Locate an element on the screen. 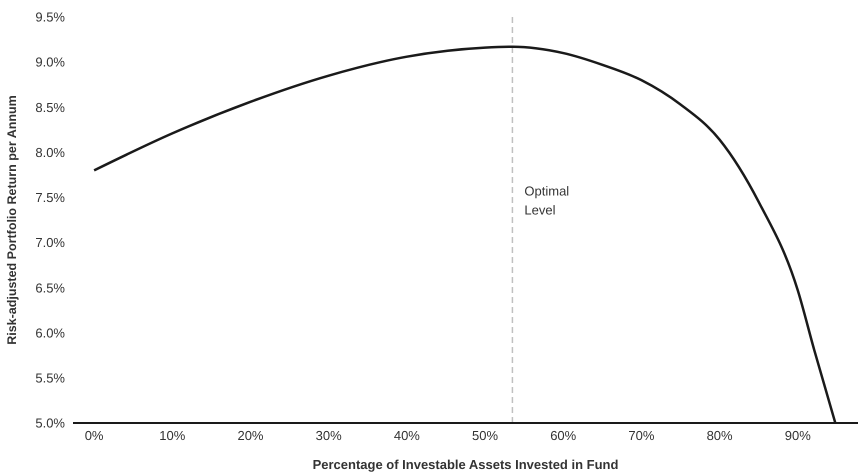  y-axis-title: Risk-adjusted Portfolio Return per Annum is located at coordinates (12, 220).